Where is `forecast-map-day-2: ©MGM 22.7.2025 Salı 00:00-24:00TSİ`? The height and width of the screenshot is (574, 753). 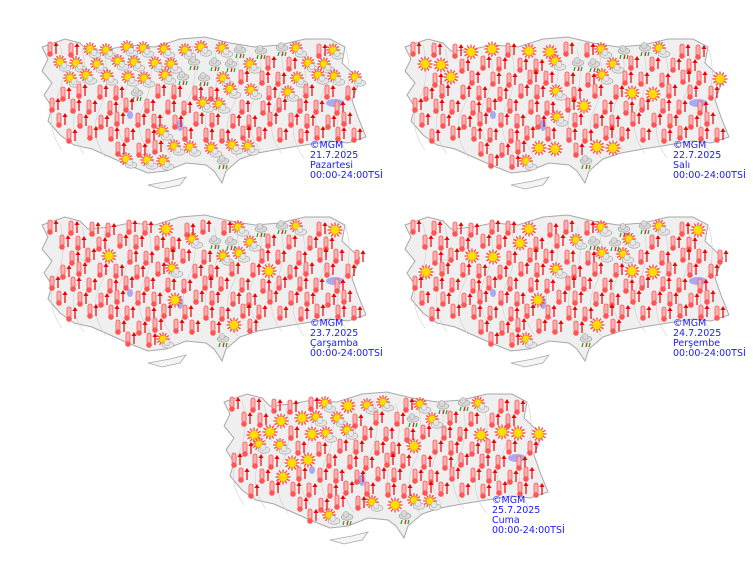 forecast-map-day-2: ©MGM 22.7.2025 Salı 00:00-24:00TSİ is located at coordinates (570, 112).